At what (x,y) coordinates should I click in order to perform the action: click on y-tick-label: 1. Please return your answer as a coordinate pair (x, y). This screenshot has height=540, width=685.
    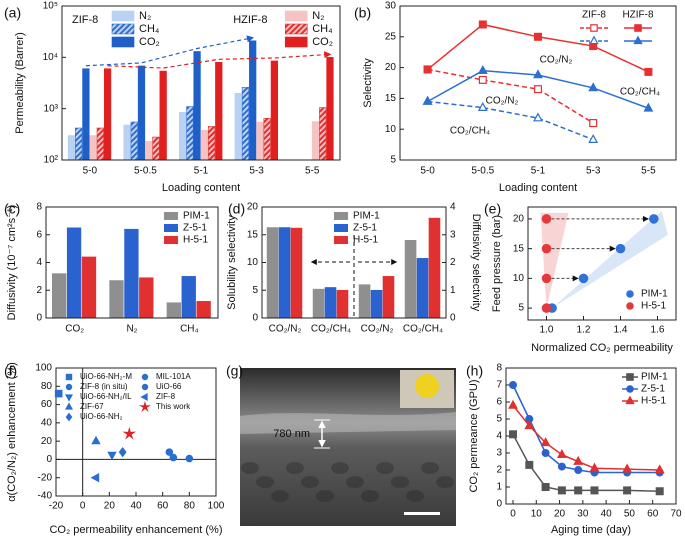
    Looking at the image, I should click on (499, 487).